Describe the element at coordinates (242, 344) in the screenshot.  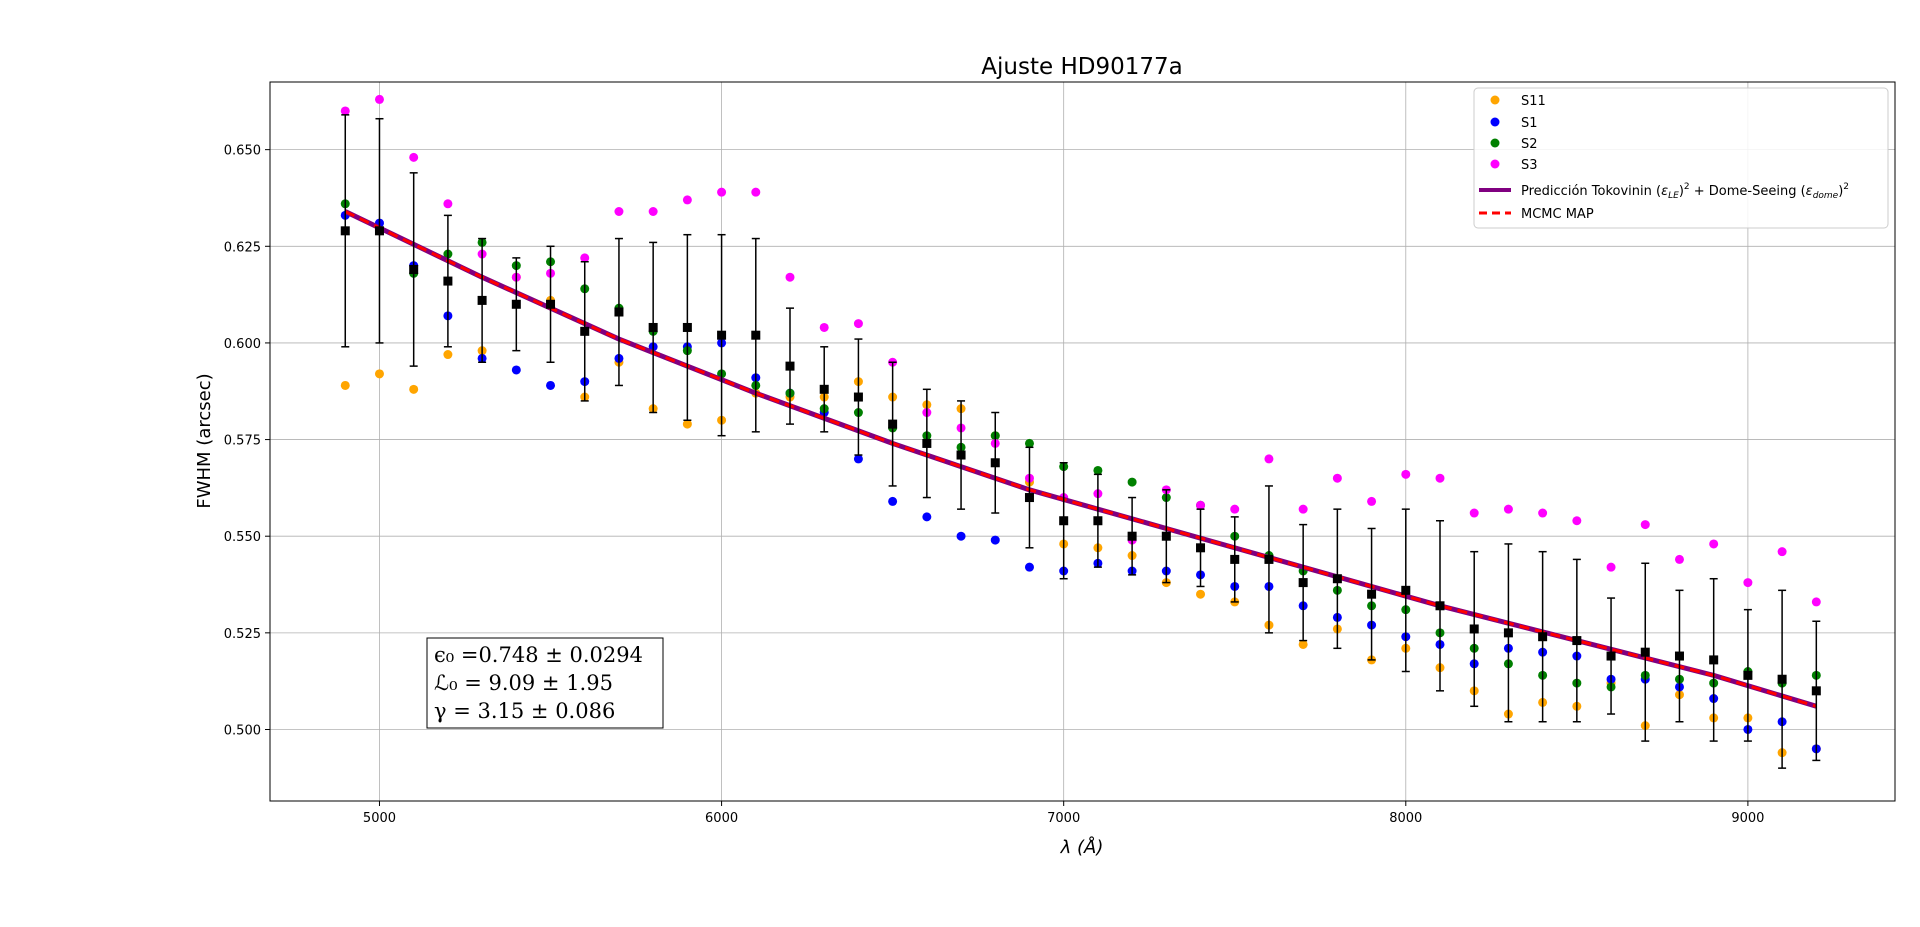
I see `y-tick-label: 0.600` at that location.